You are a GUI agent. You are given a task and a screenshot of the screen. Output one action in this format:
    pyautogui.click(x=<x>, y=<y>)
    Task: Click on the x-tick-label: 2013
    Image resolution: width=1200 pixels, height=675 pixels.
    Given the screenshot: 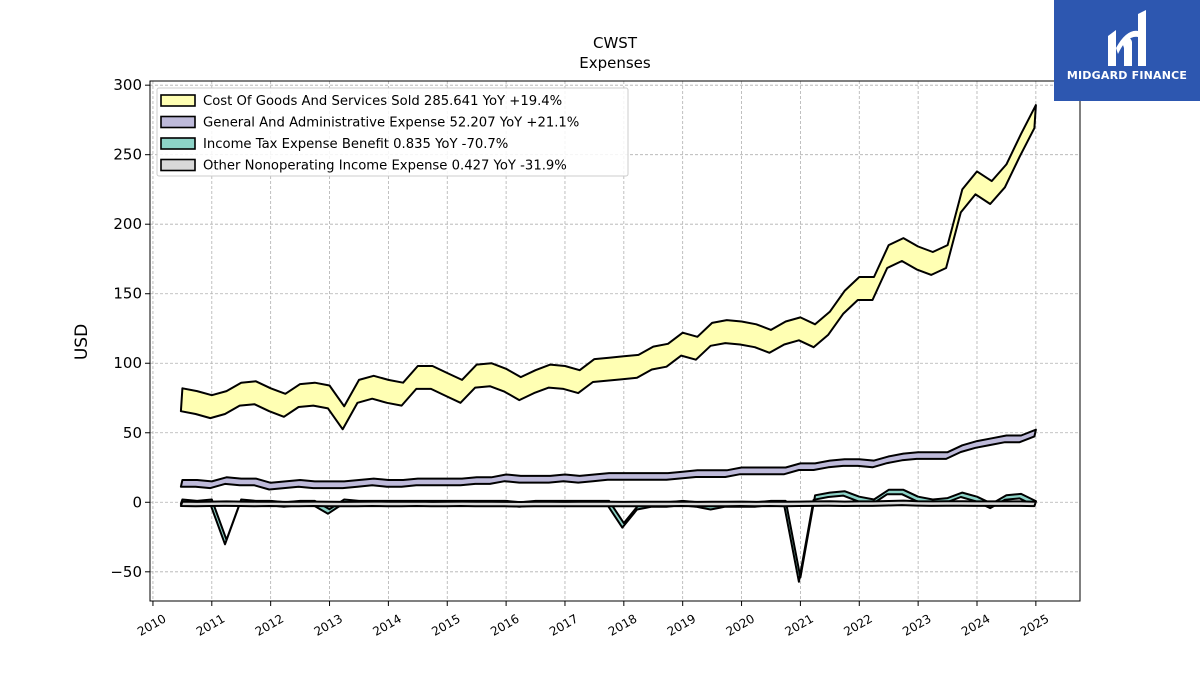 What is the action you would take?
    pyautogui.click(x=328, y=624)
    